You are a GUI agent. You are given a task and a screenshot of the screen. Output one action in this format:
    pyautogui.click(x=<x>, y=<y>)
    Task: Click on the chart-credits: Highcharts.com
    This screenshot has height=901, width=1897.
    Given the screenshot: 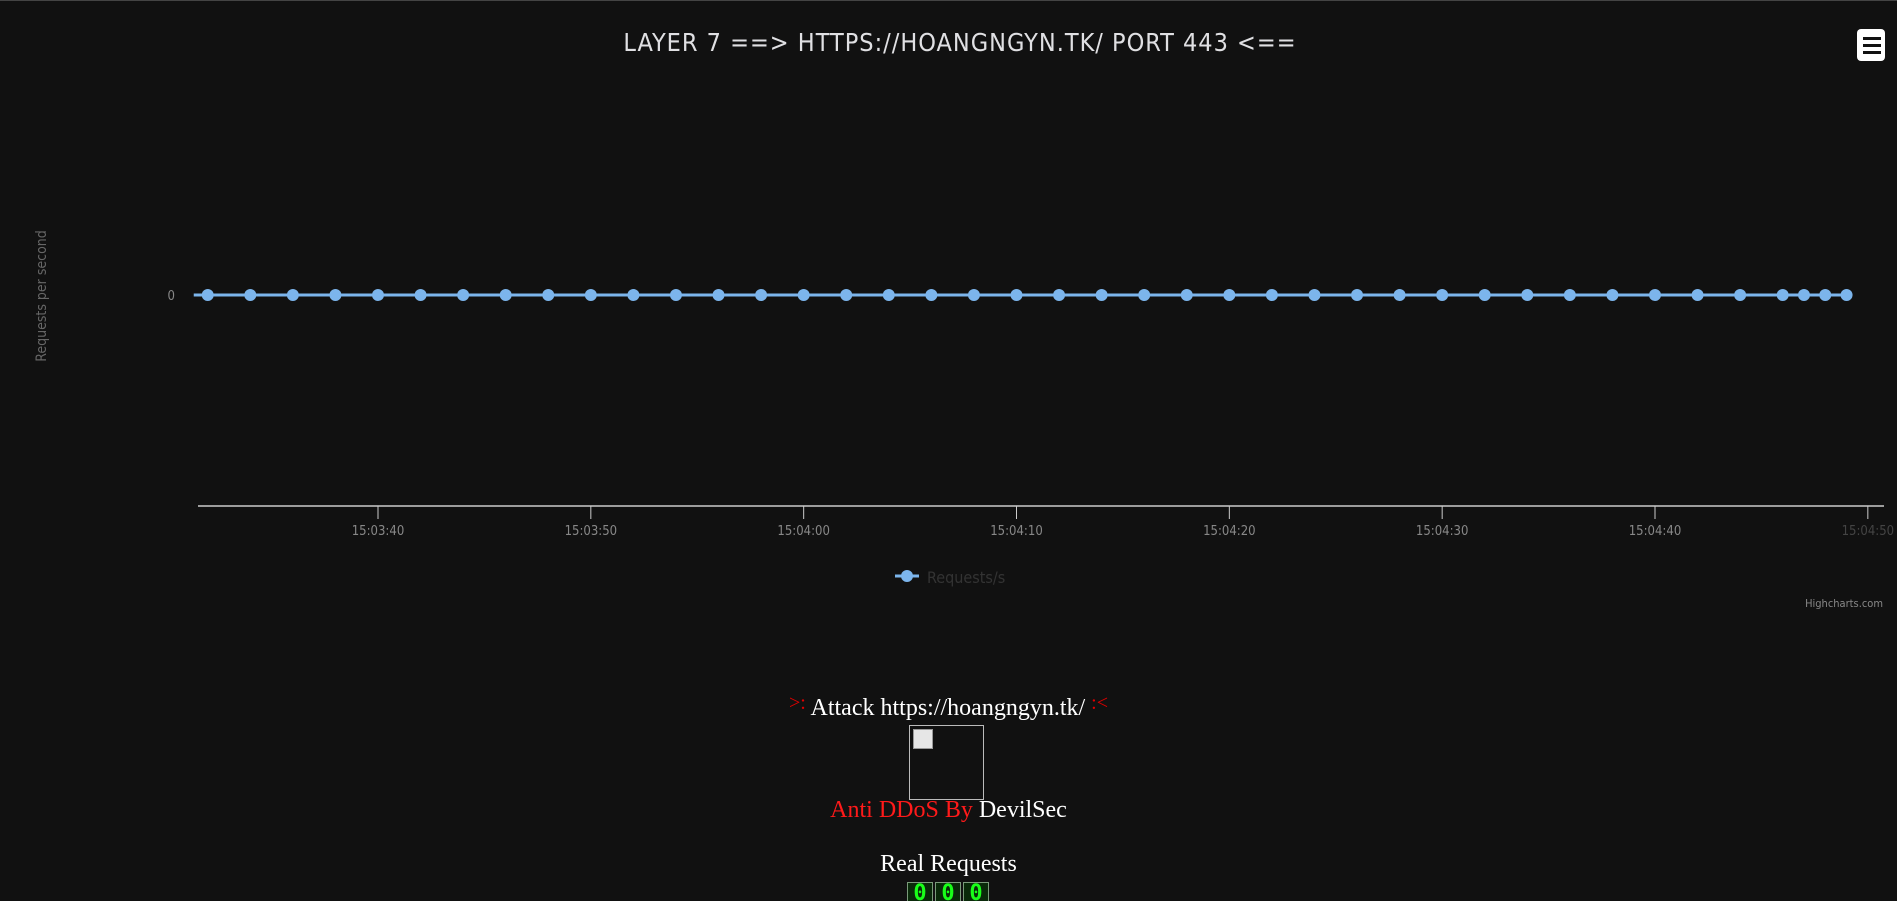 What is the action you would take?
    pyautogui.click(x=1844, y=603)
    